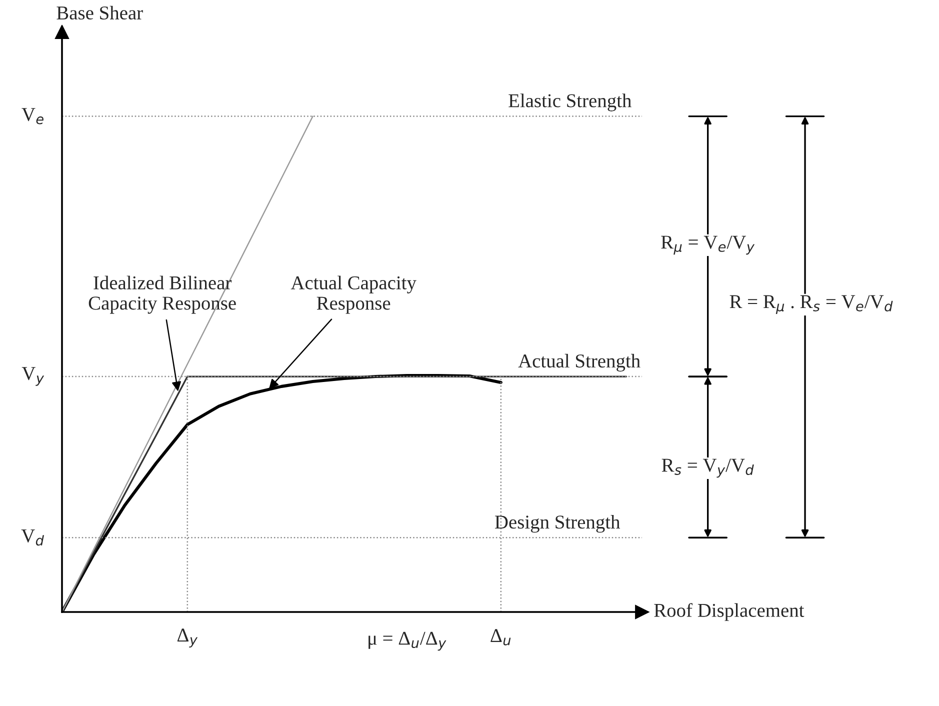  Describe the element at coordinates (500, 637) in the screenshot. I see `x-tick-label: Δ$_{u}$` at that location.